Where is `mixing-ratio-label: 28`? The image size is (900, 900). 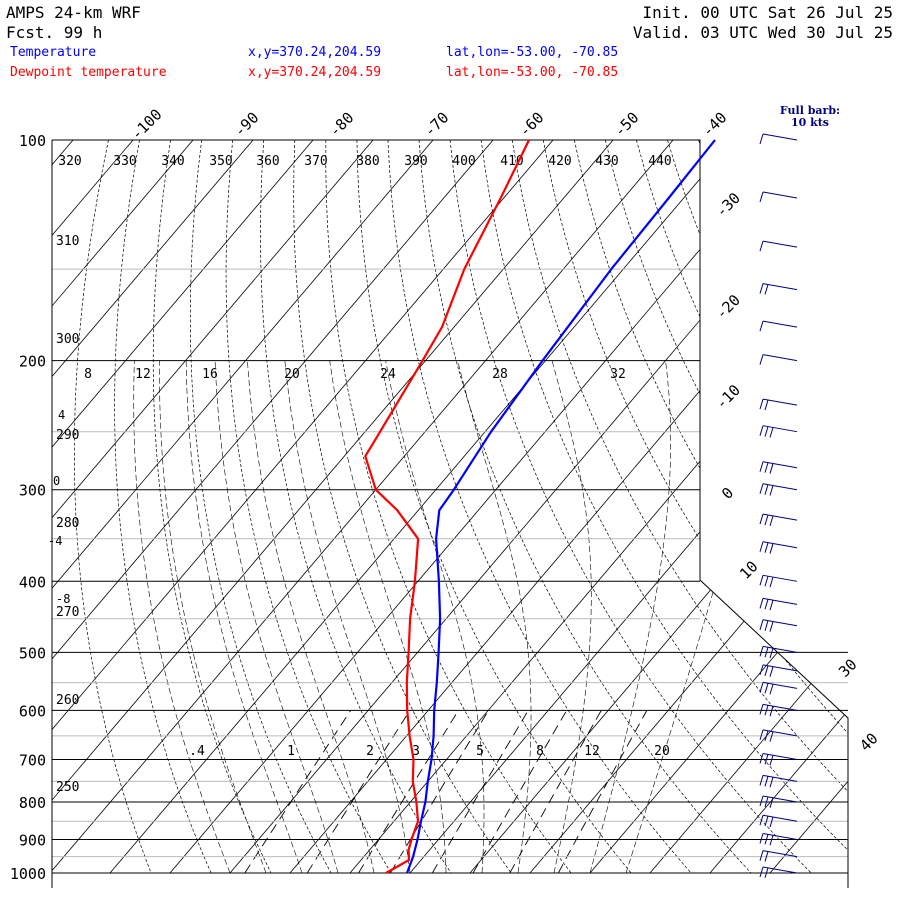
mixing-ratio-label: 28 is located at coordinates (500, 374).